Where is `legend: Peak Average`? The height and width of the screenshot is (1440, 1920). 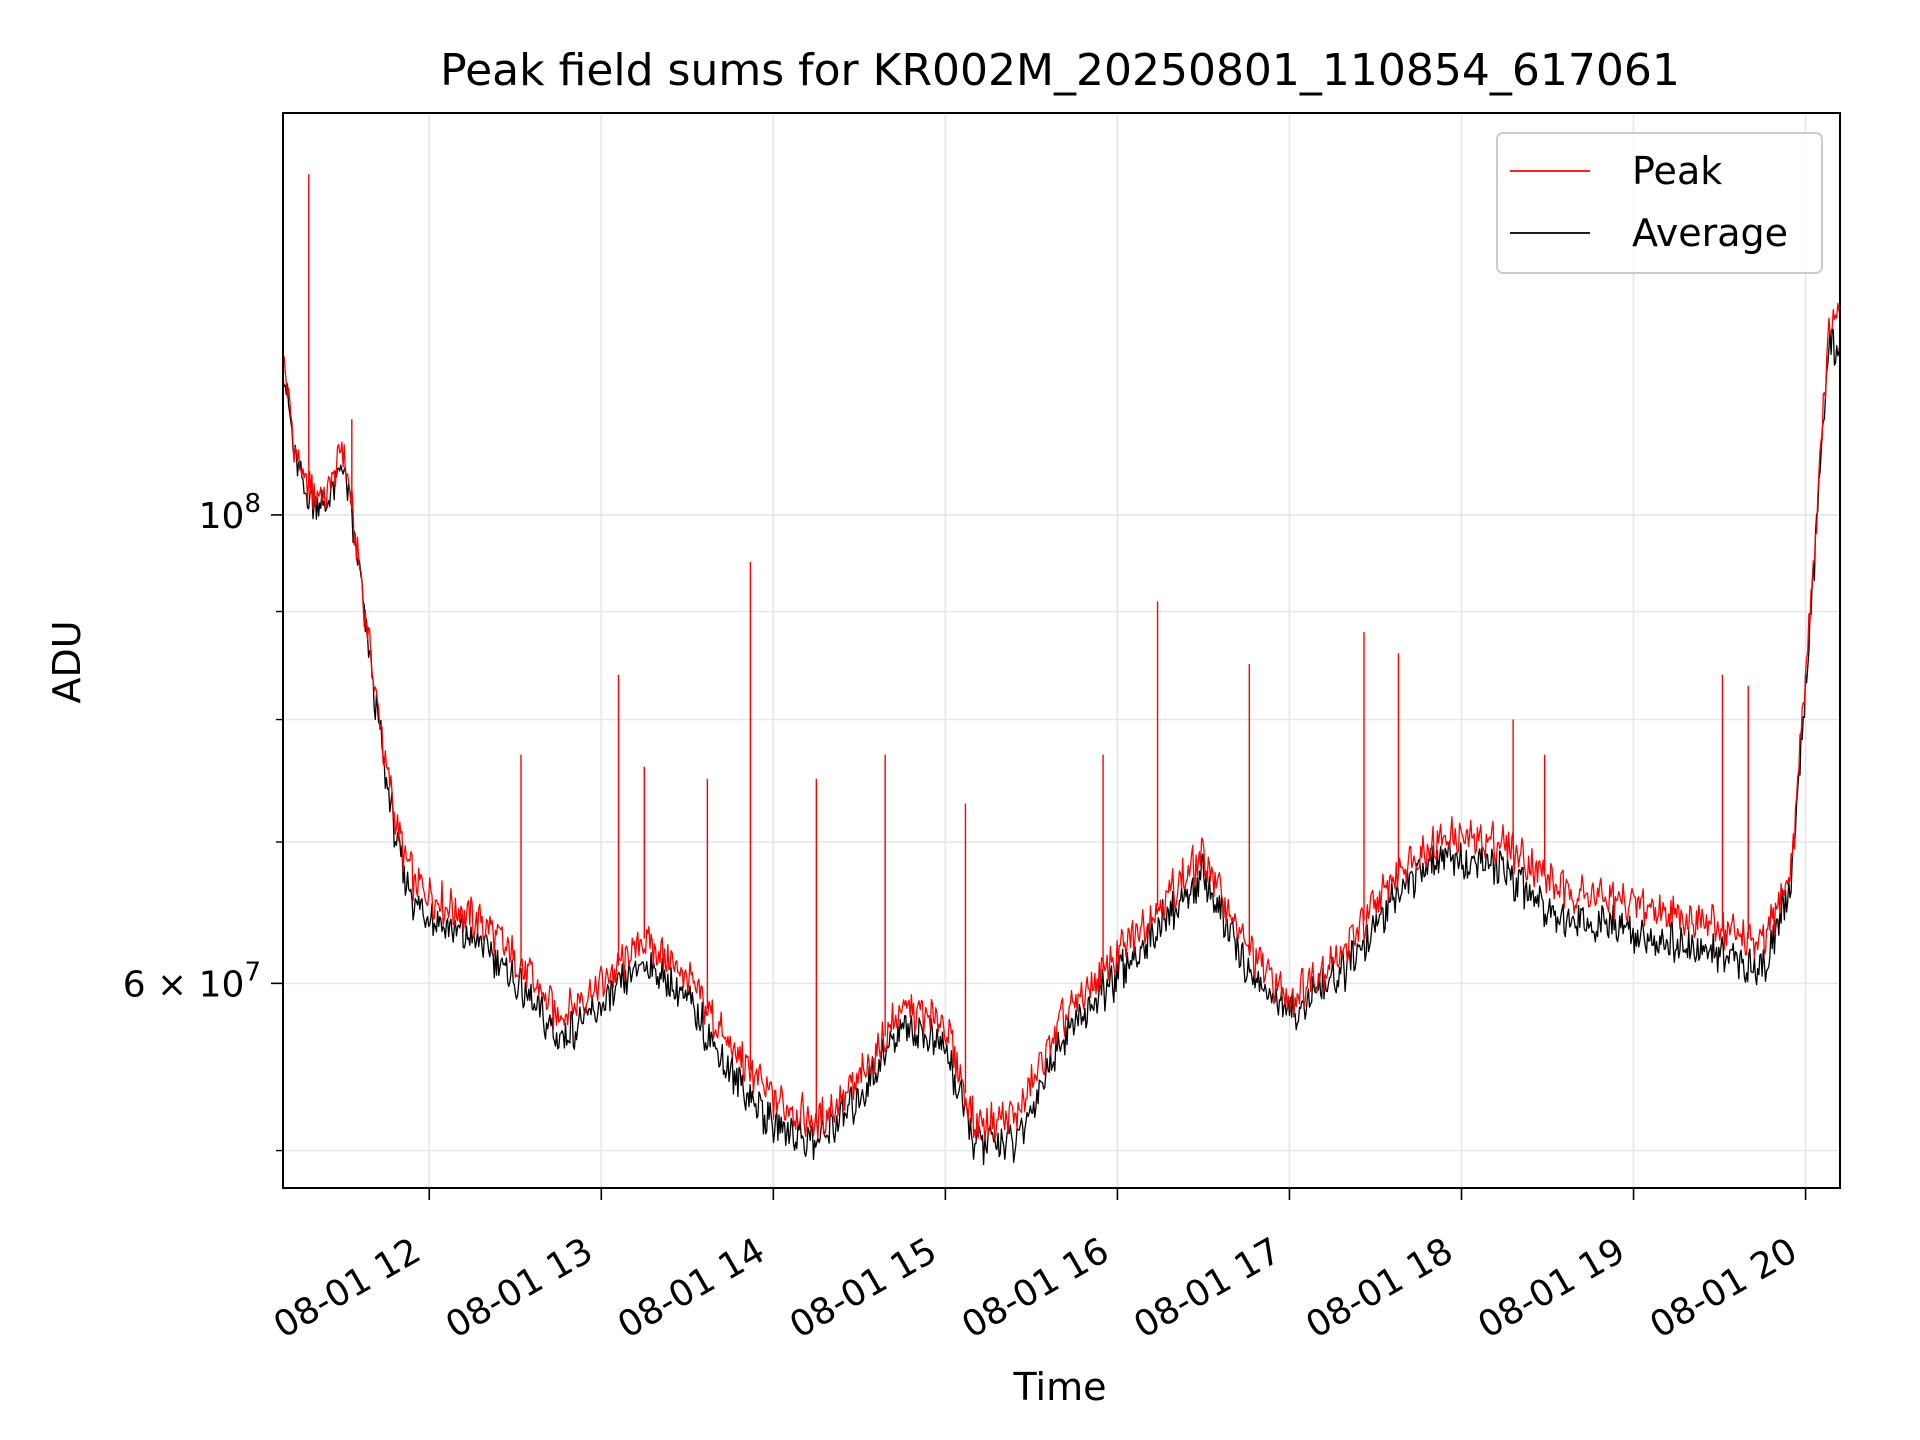
legend: Peak Average is located at coordinates (1659, 203).